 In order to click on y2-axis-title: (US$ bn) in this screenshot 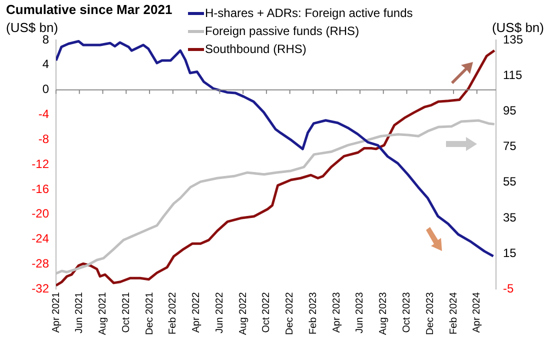, I will do `click(518, 27)`.